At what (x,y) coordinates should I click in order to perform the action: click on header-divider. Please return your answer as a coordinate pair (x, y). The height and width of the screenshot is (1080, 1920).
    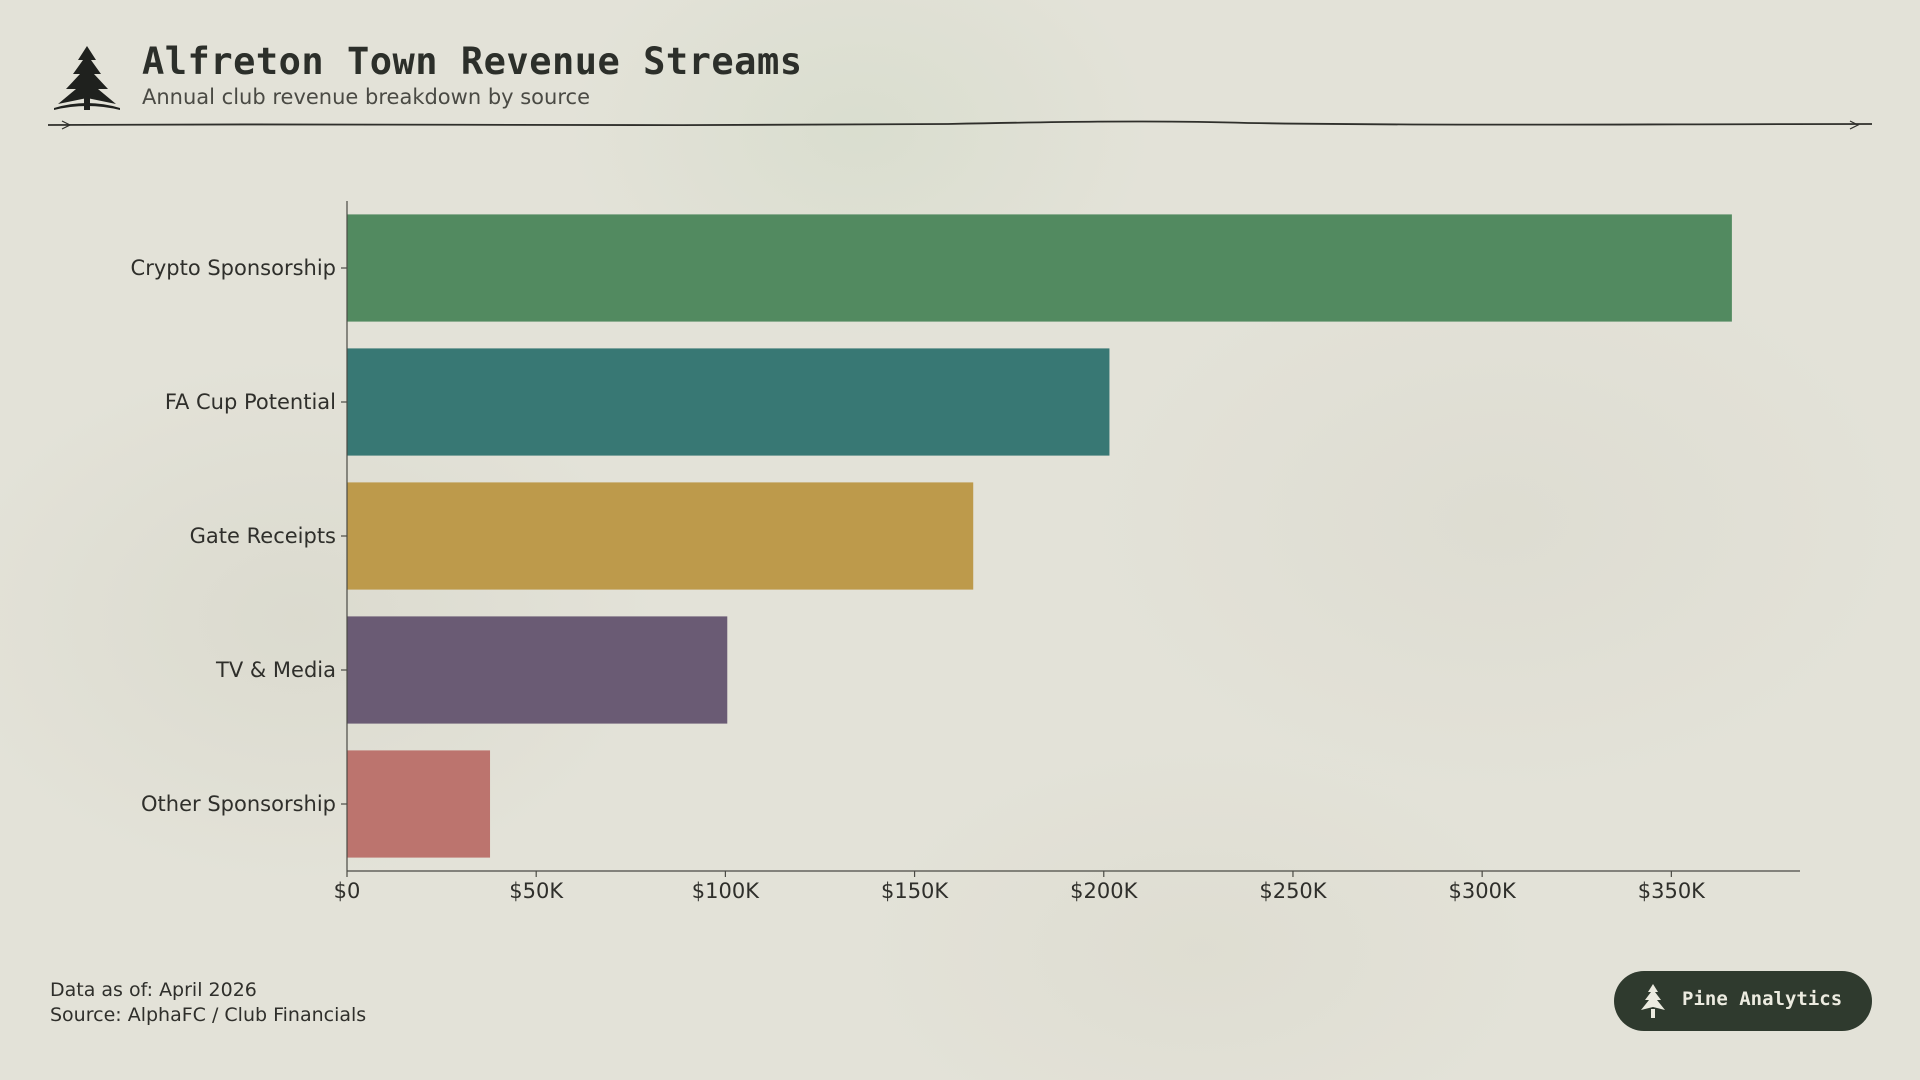
    Looking at the image, I should click on (960, 125).